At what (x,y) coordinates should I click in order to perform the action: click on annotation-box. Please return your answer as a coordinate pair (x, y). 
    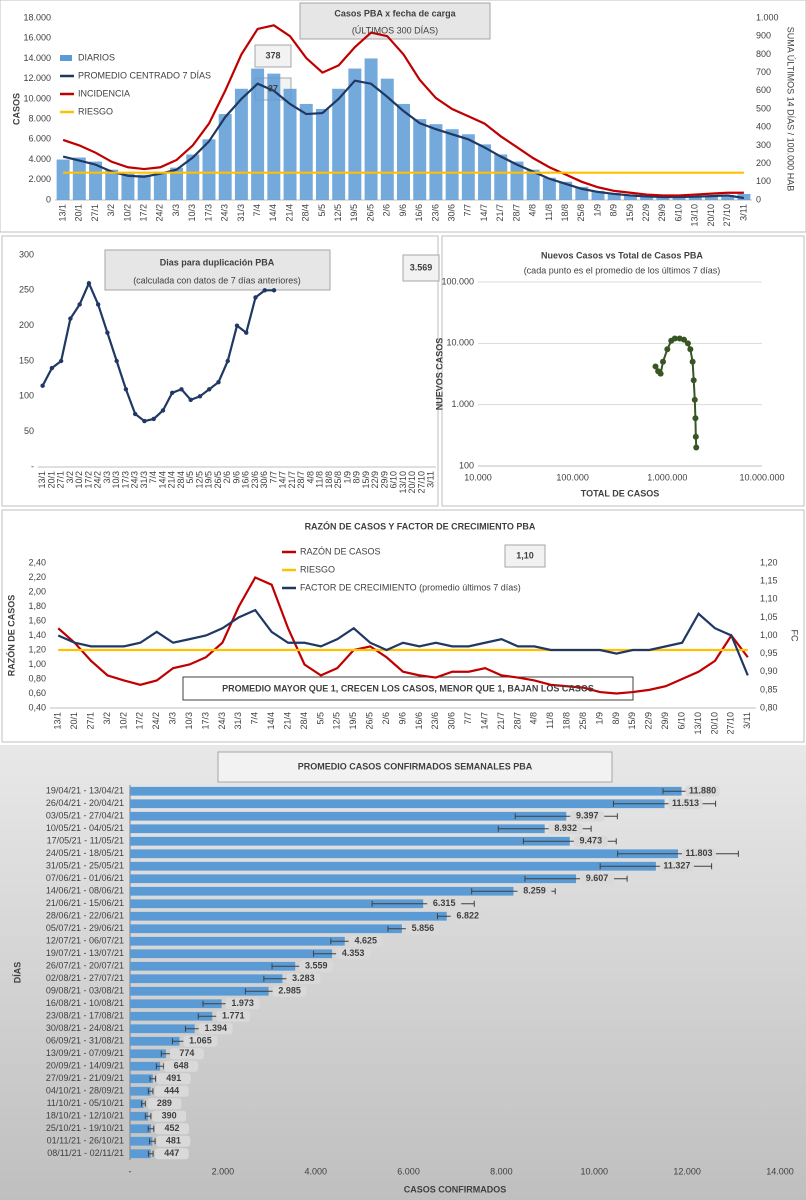
    Looking at the image, I should click on (273, 56).